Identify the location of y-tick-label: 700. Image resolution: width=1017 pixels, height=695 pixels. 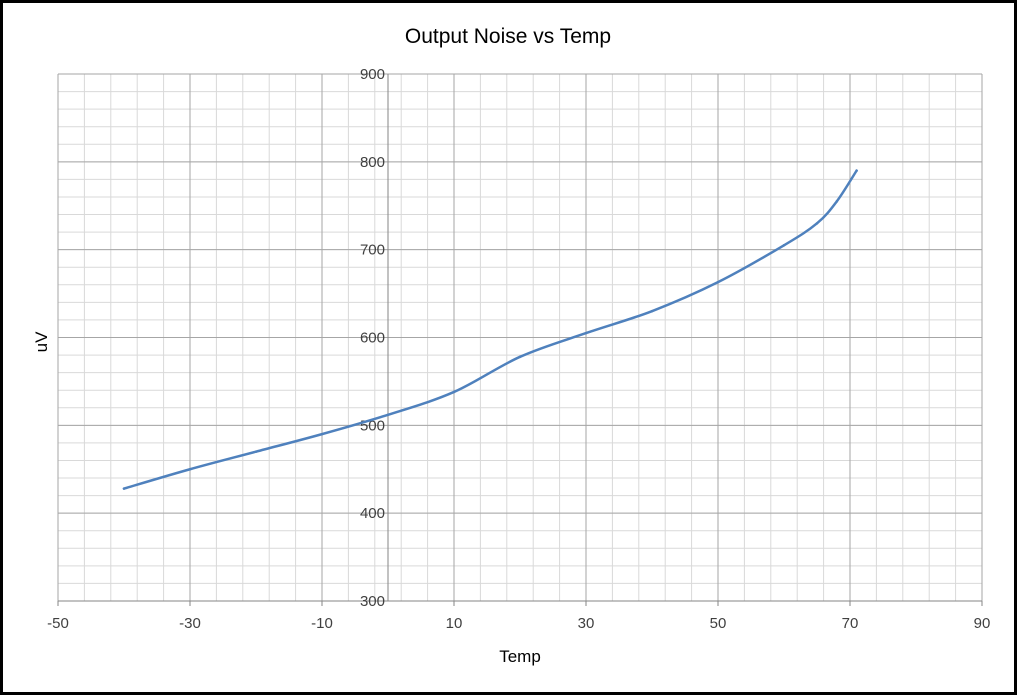
(372, 250).